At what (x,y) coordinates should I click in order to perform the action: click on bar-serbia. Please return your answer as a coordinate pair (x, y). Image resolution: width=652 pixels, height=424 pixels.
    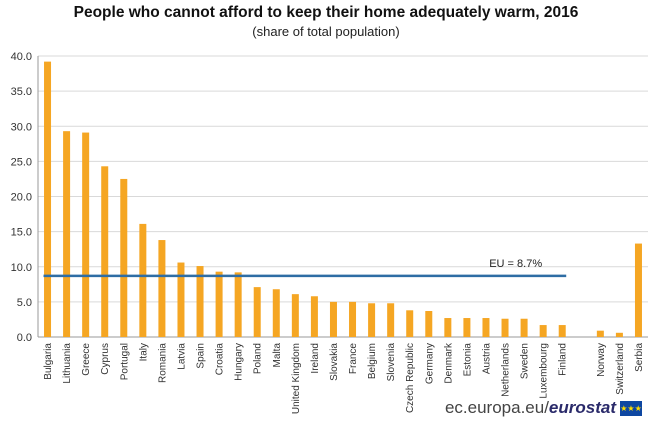
    Looking at the image, I should click on (638, 290).